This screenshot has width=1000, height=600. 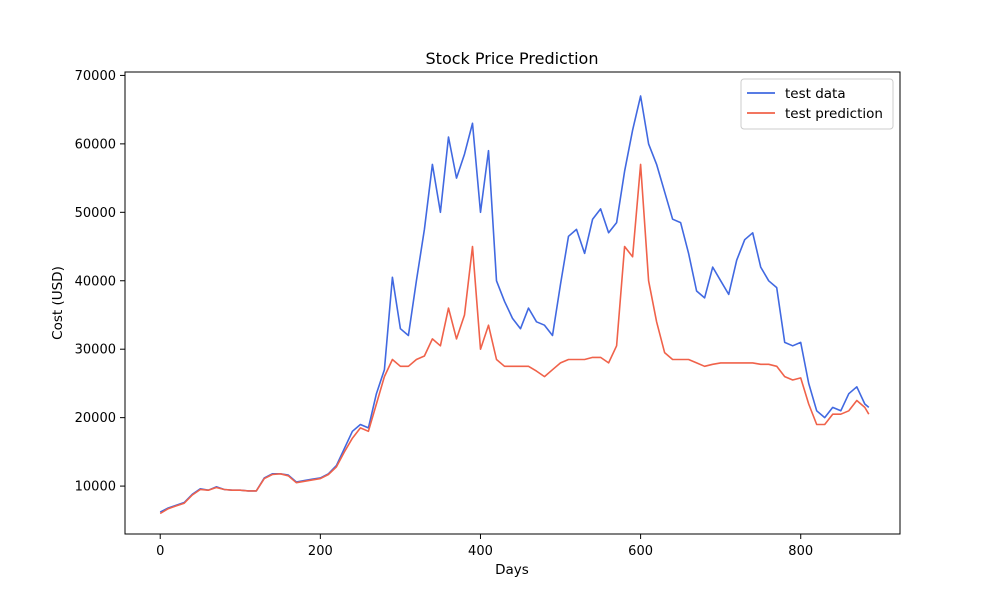 I want to click on x-tick-label: 400, so click(x=480, y=551).